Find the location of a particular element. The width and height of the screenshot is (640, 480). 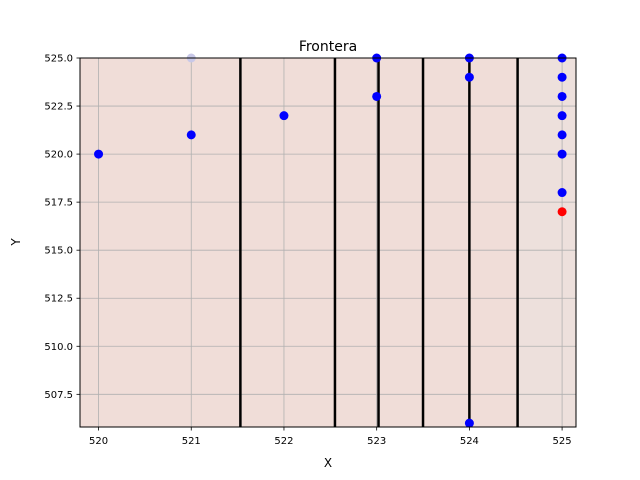

x-tick-label-1: 521 is located at coordinates (191, 441).